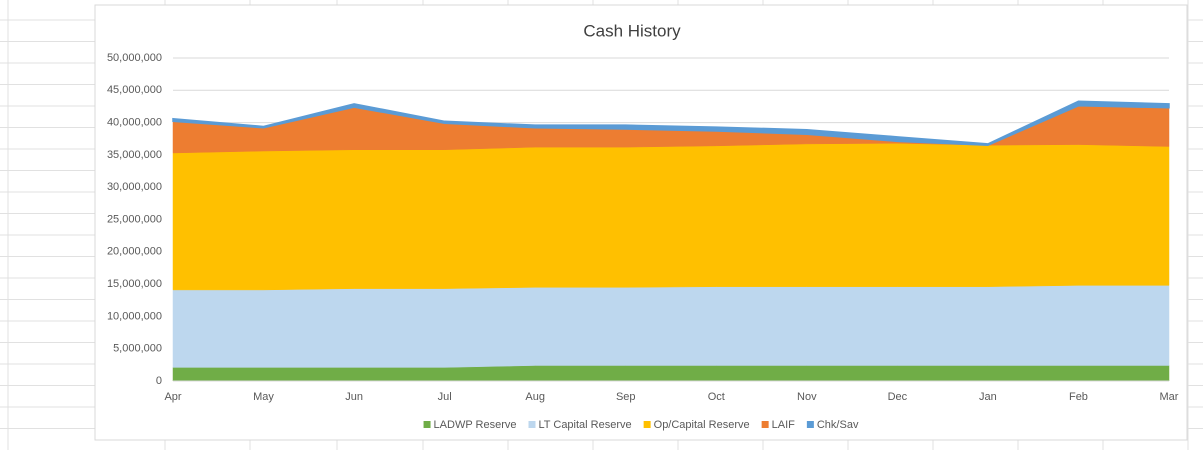 This screenshot has width=1203, height=455. I want to click on x-tick-label: Nov, so click(807, 397).